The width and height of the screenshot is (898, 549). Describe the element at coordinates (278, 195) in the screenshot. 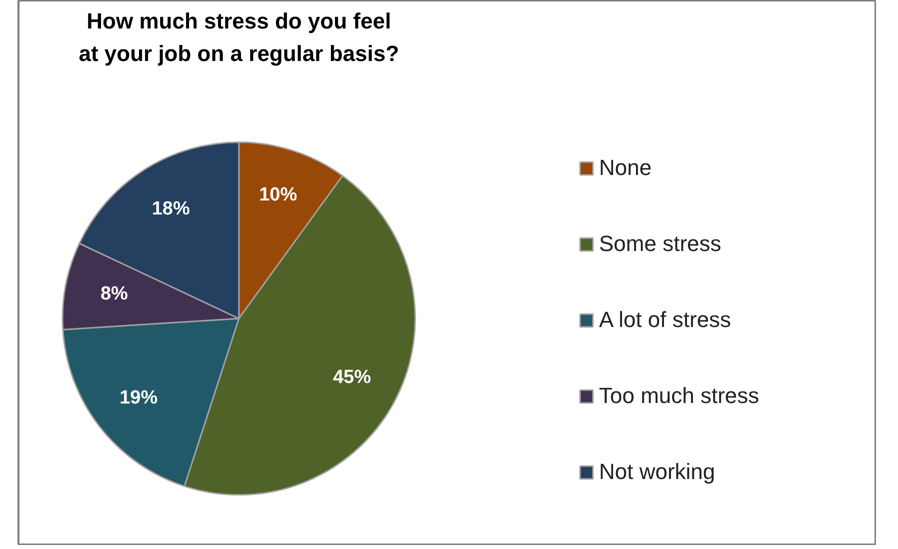

I see `data-label: 10%` at that location.